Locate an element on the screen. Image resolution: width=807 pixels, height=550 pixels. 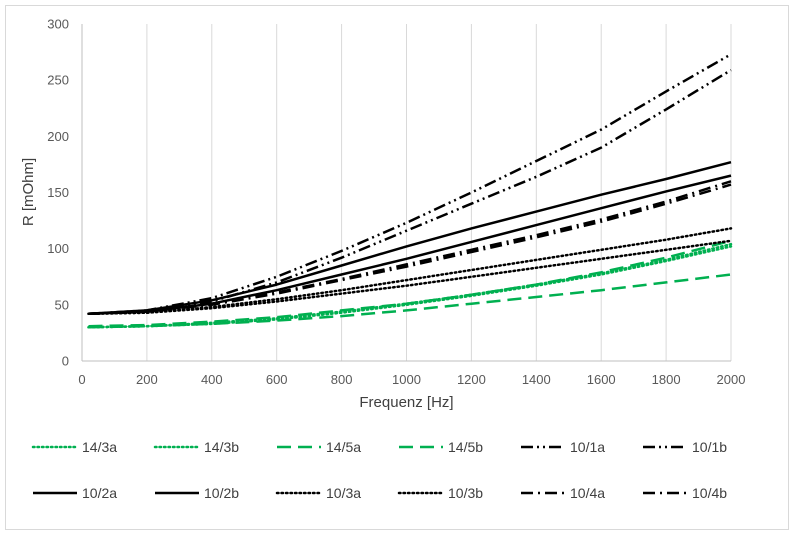
legend-label: 10/4a is located at coordinates (587, 493).